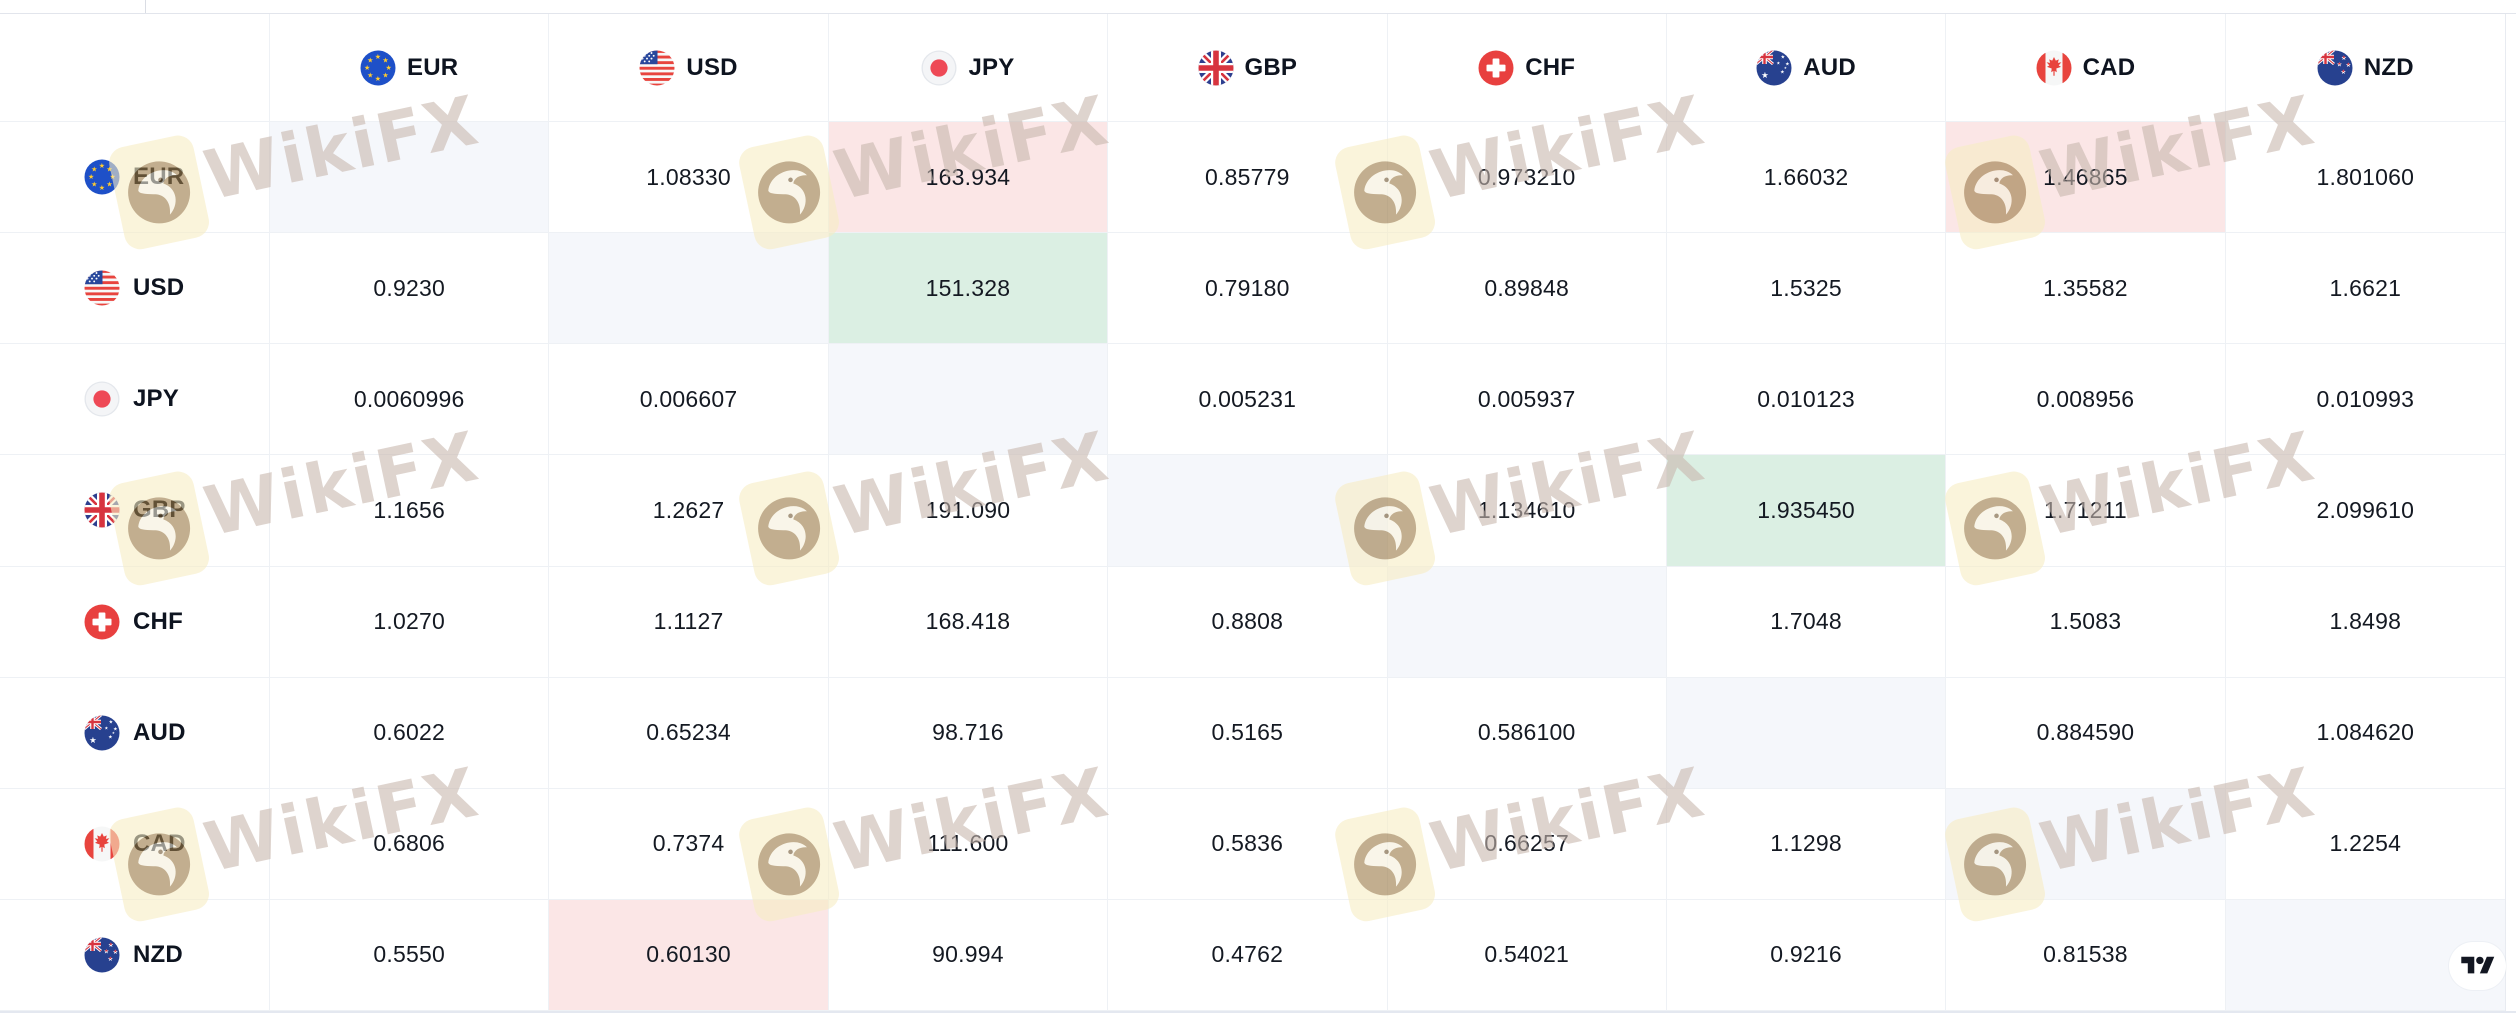  Describe the element at coordinates (2388, 67) in the screenshot. I see `column-header-label: NZD` at that location.